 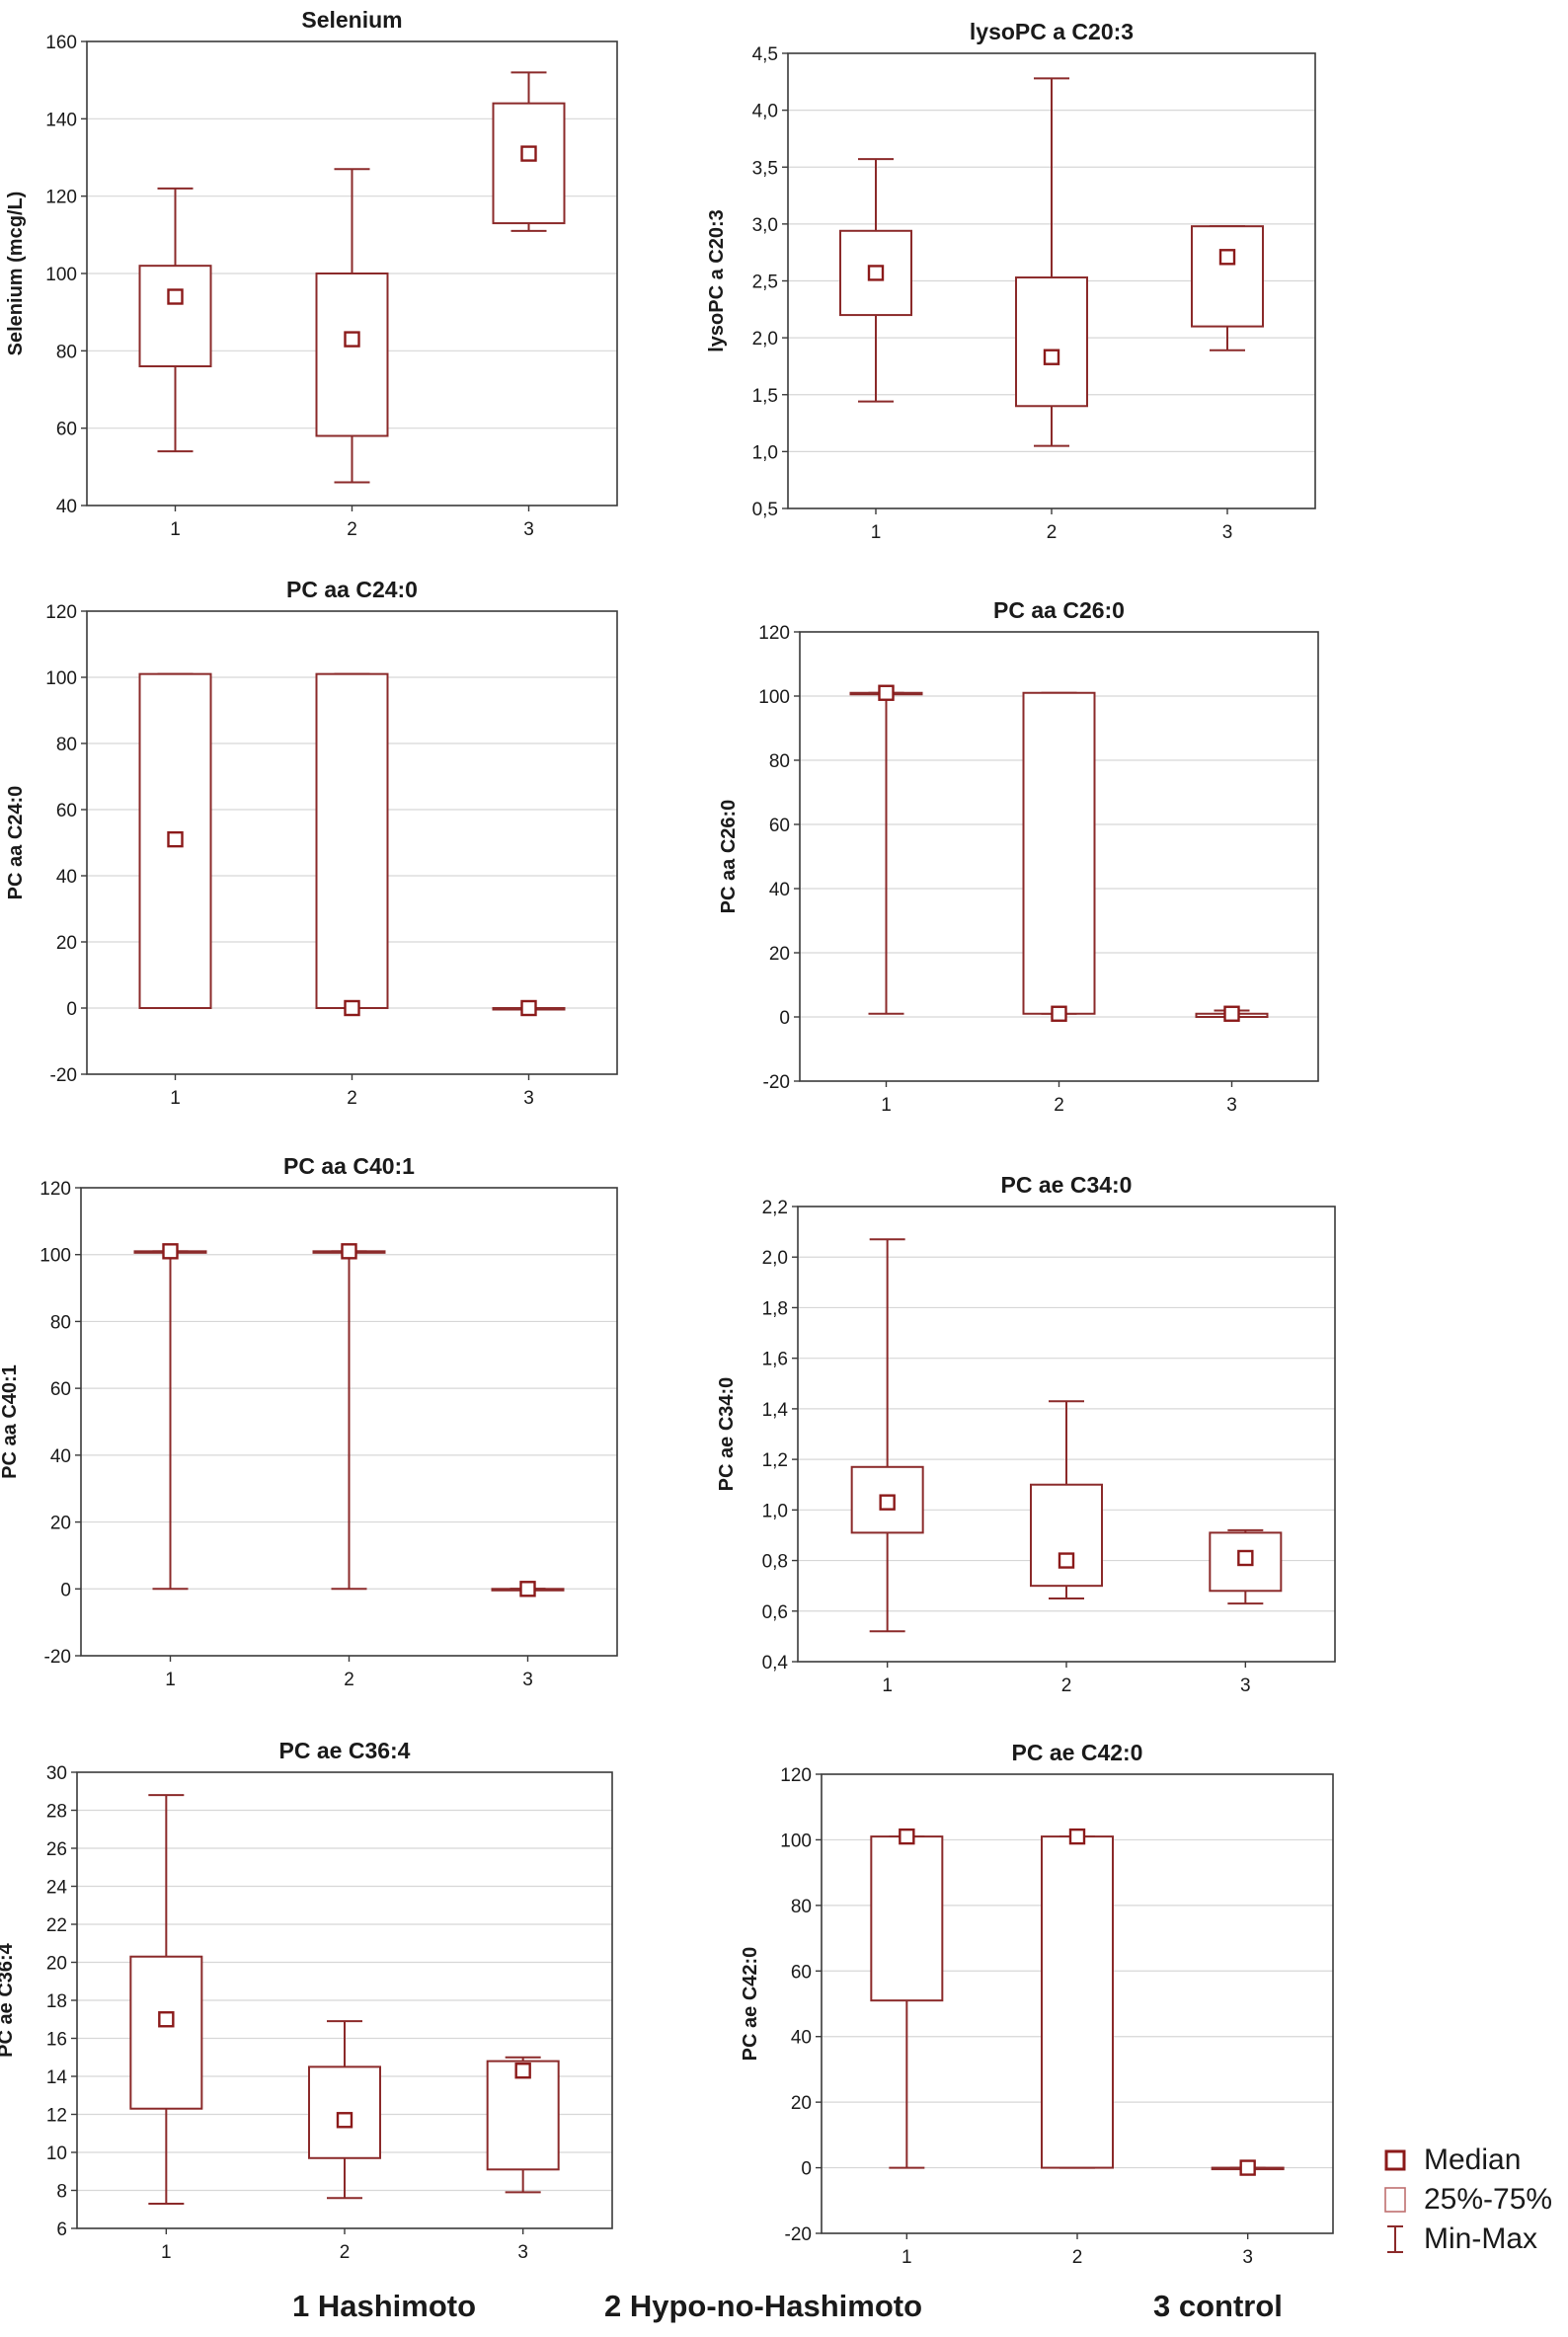 I want to click on y-tick-label: 2,0, so click(x=765, y=339).